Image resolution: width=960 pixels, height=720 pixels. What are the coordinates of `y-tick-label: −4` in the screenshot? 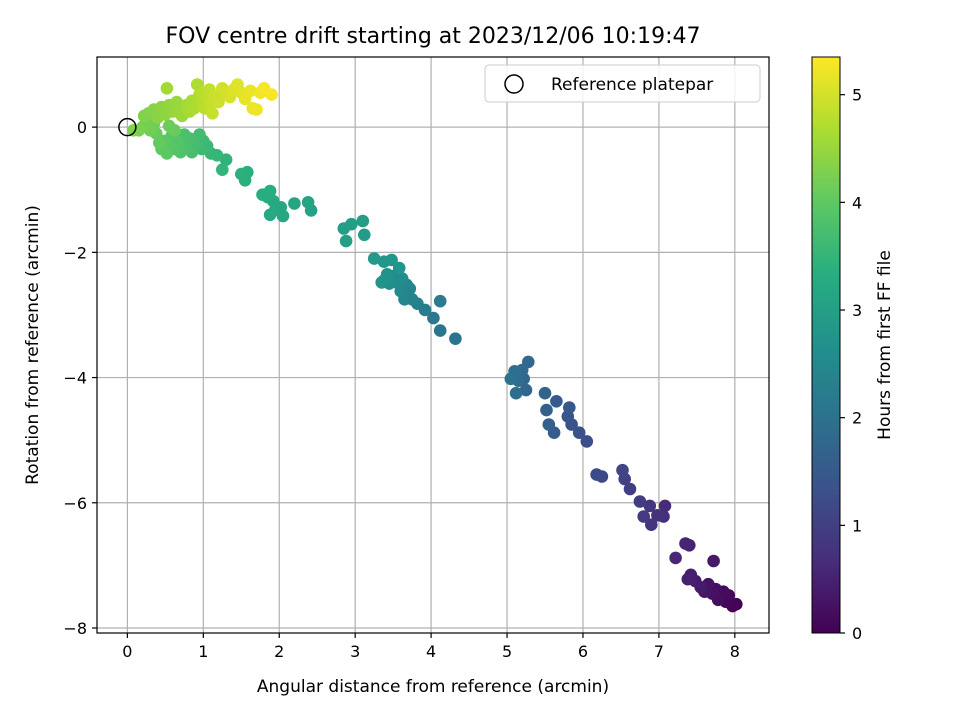 It's located at (75, 378).